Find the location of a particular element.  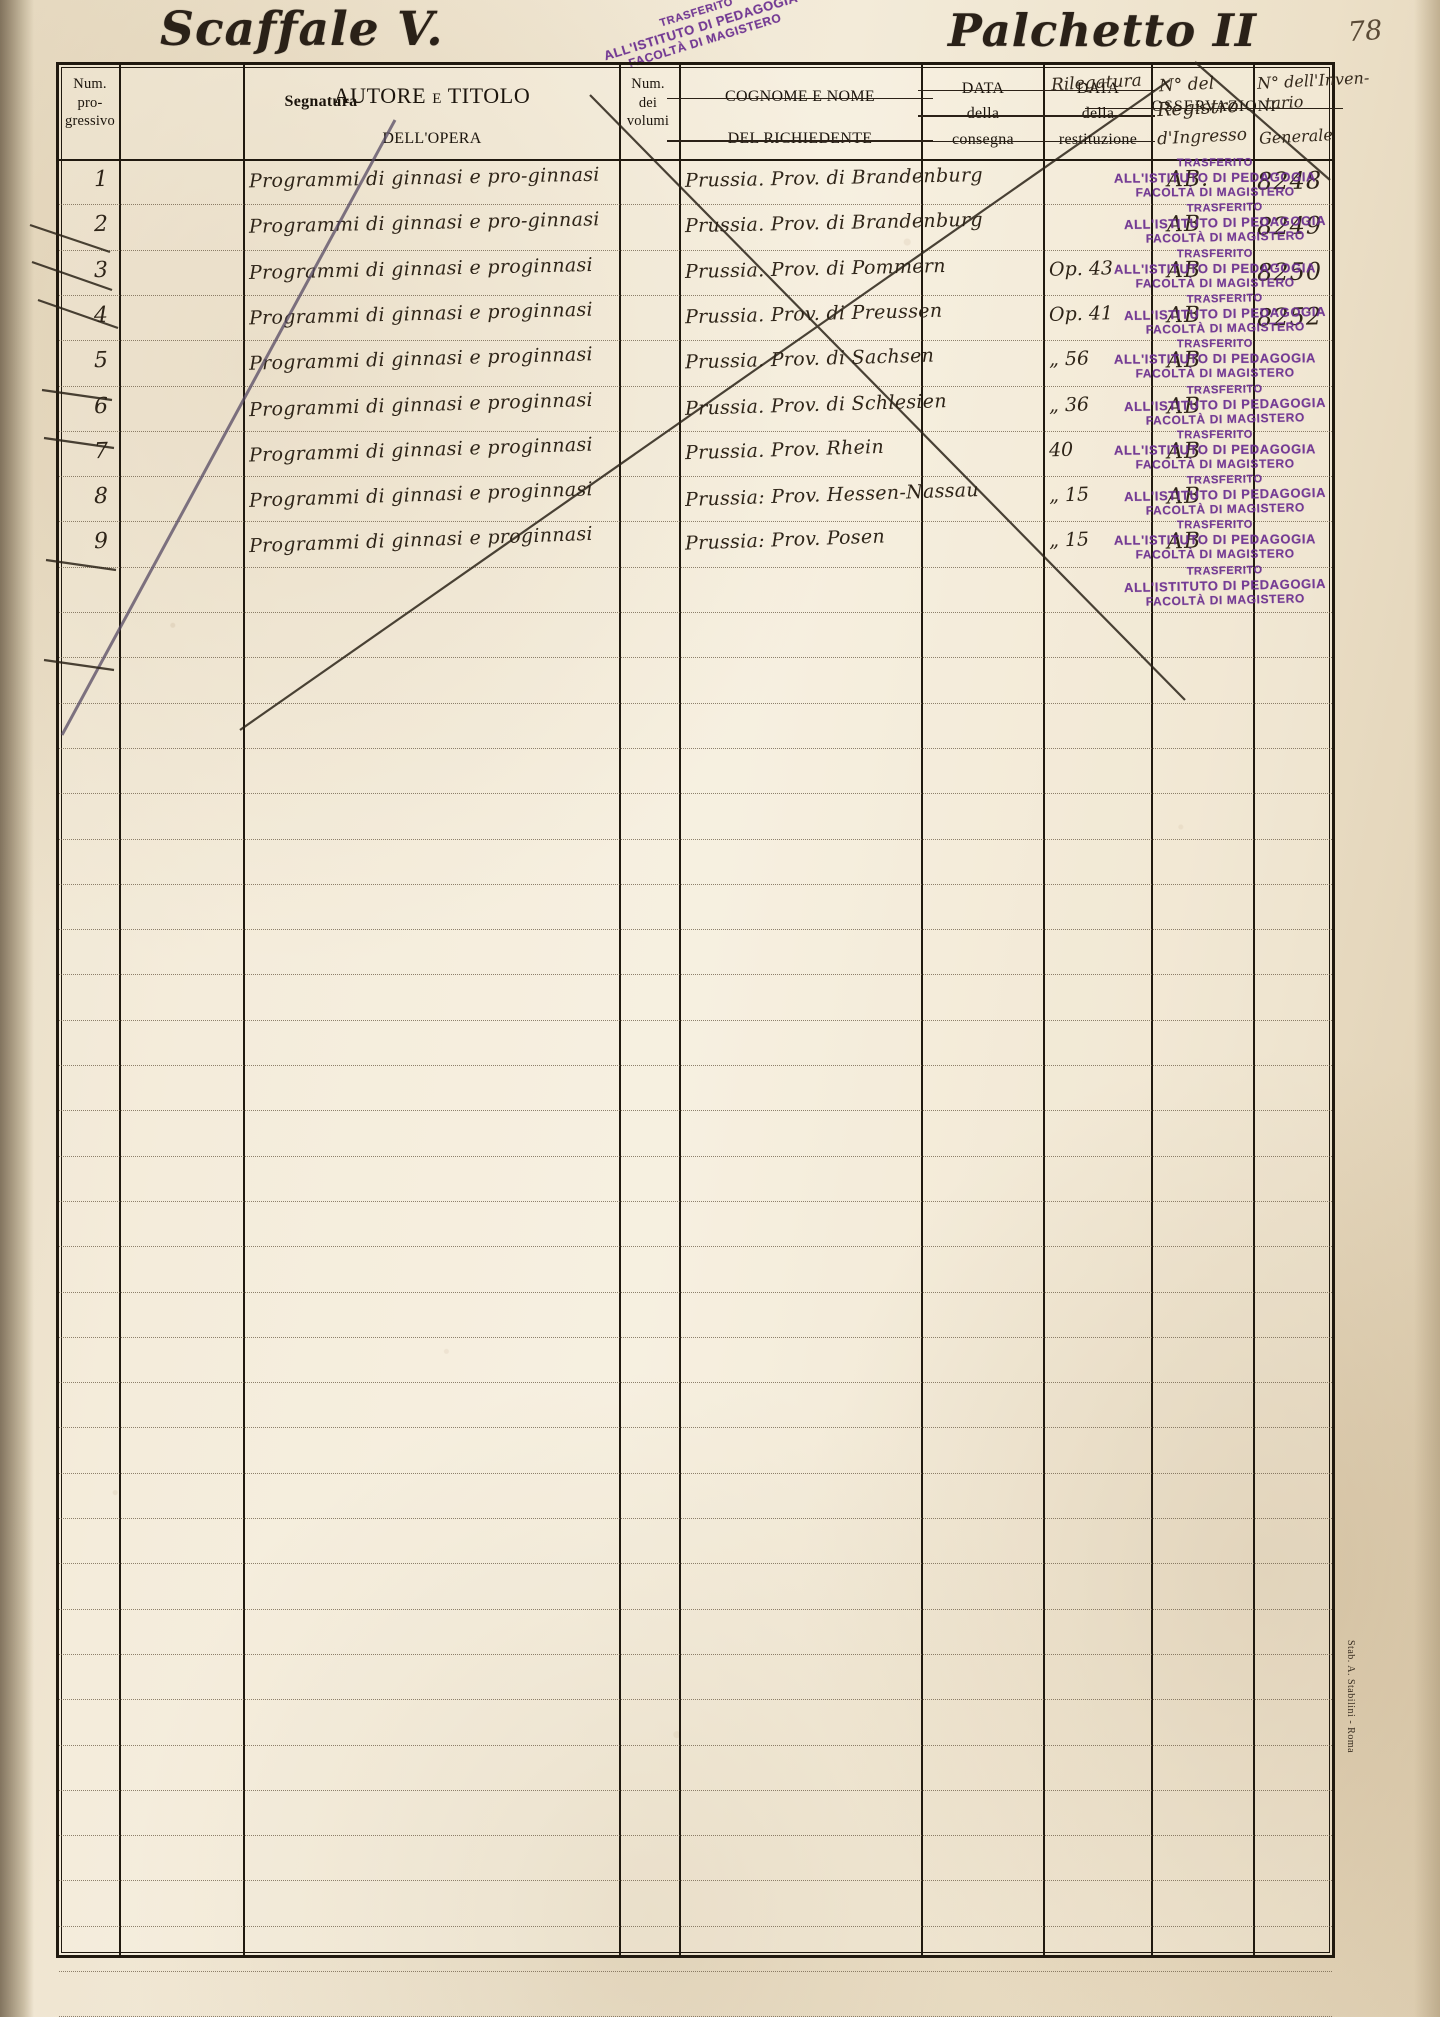

hdr-consegna-della: della is located at coordinates (983, 114).